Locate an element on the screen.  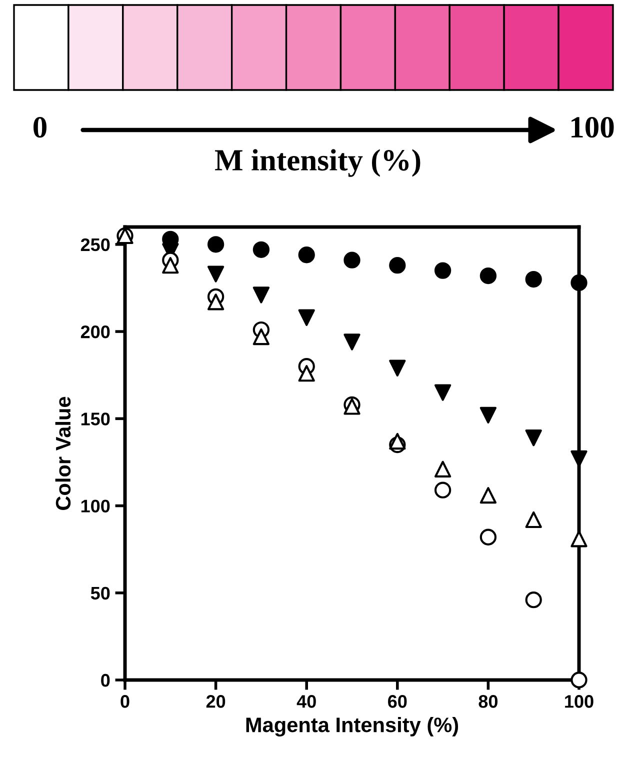
x-tick-label: 60 is located at coordinates (397, 701).